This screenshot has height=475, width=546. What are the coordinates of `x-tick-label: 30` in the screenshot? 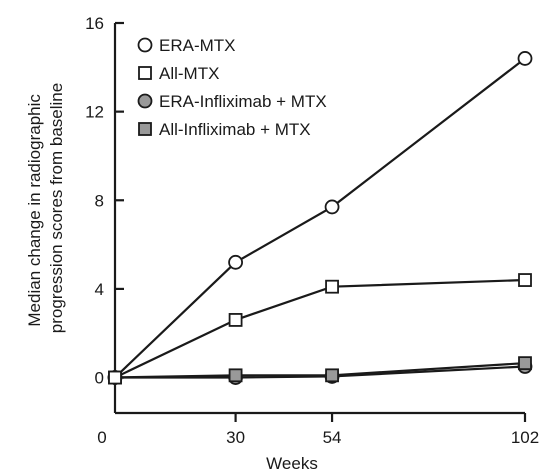 It's located at (235, 437).